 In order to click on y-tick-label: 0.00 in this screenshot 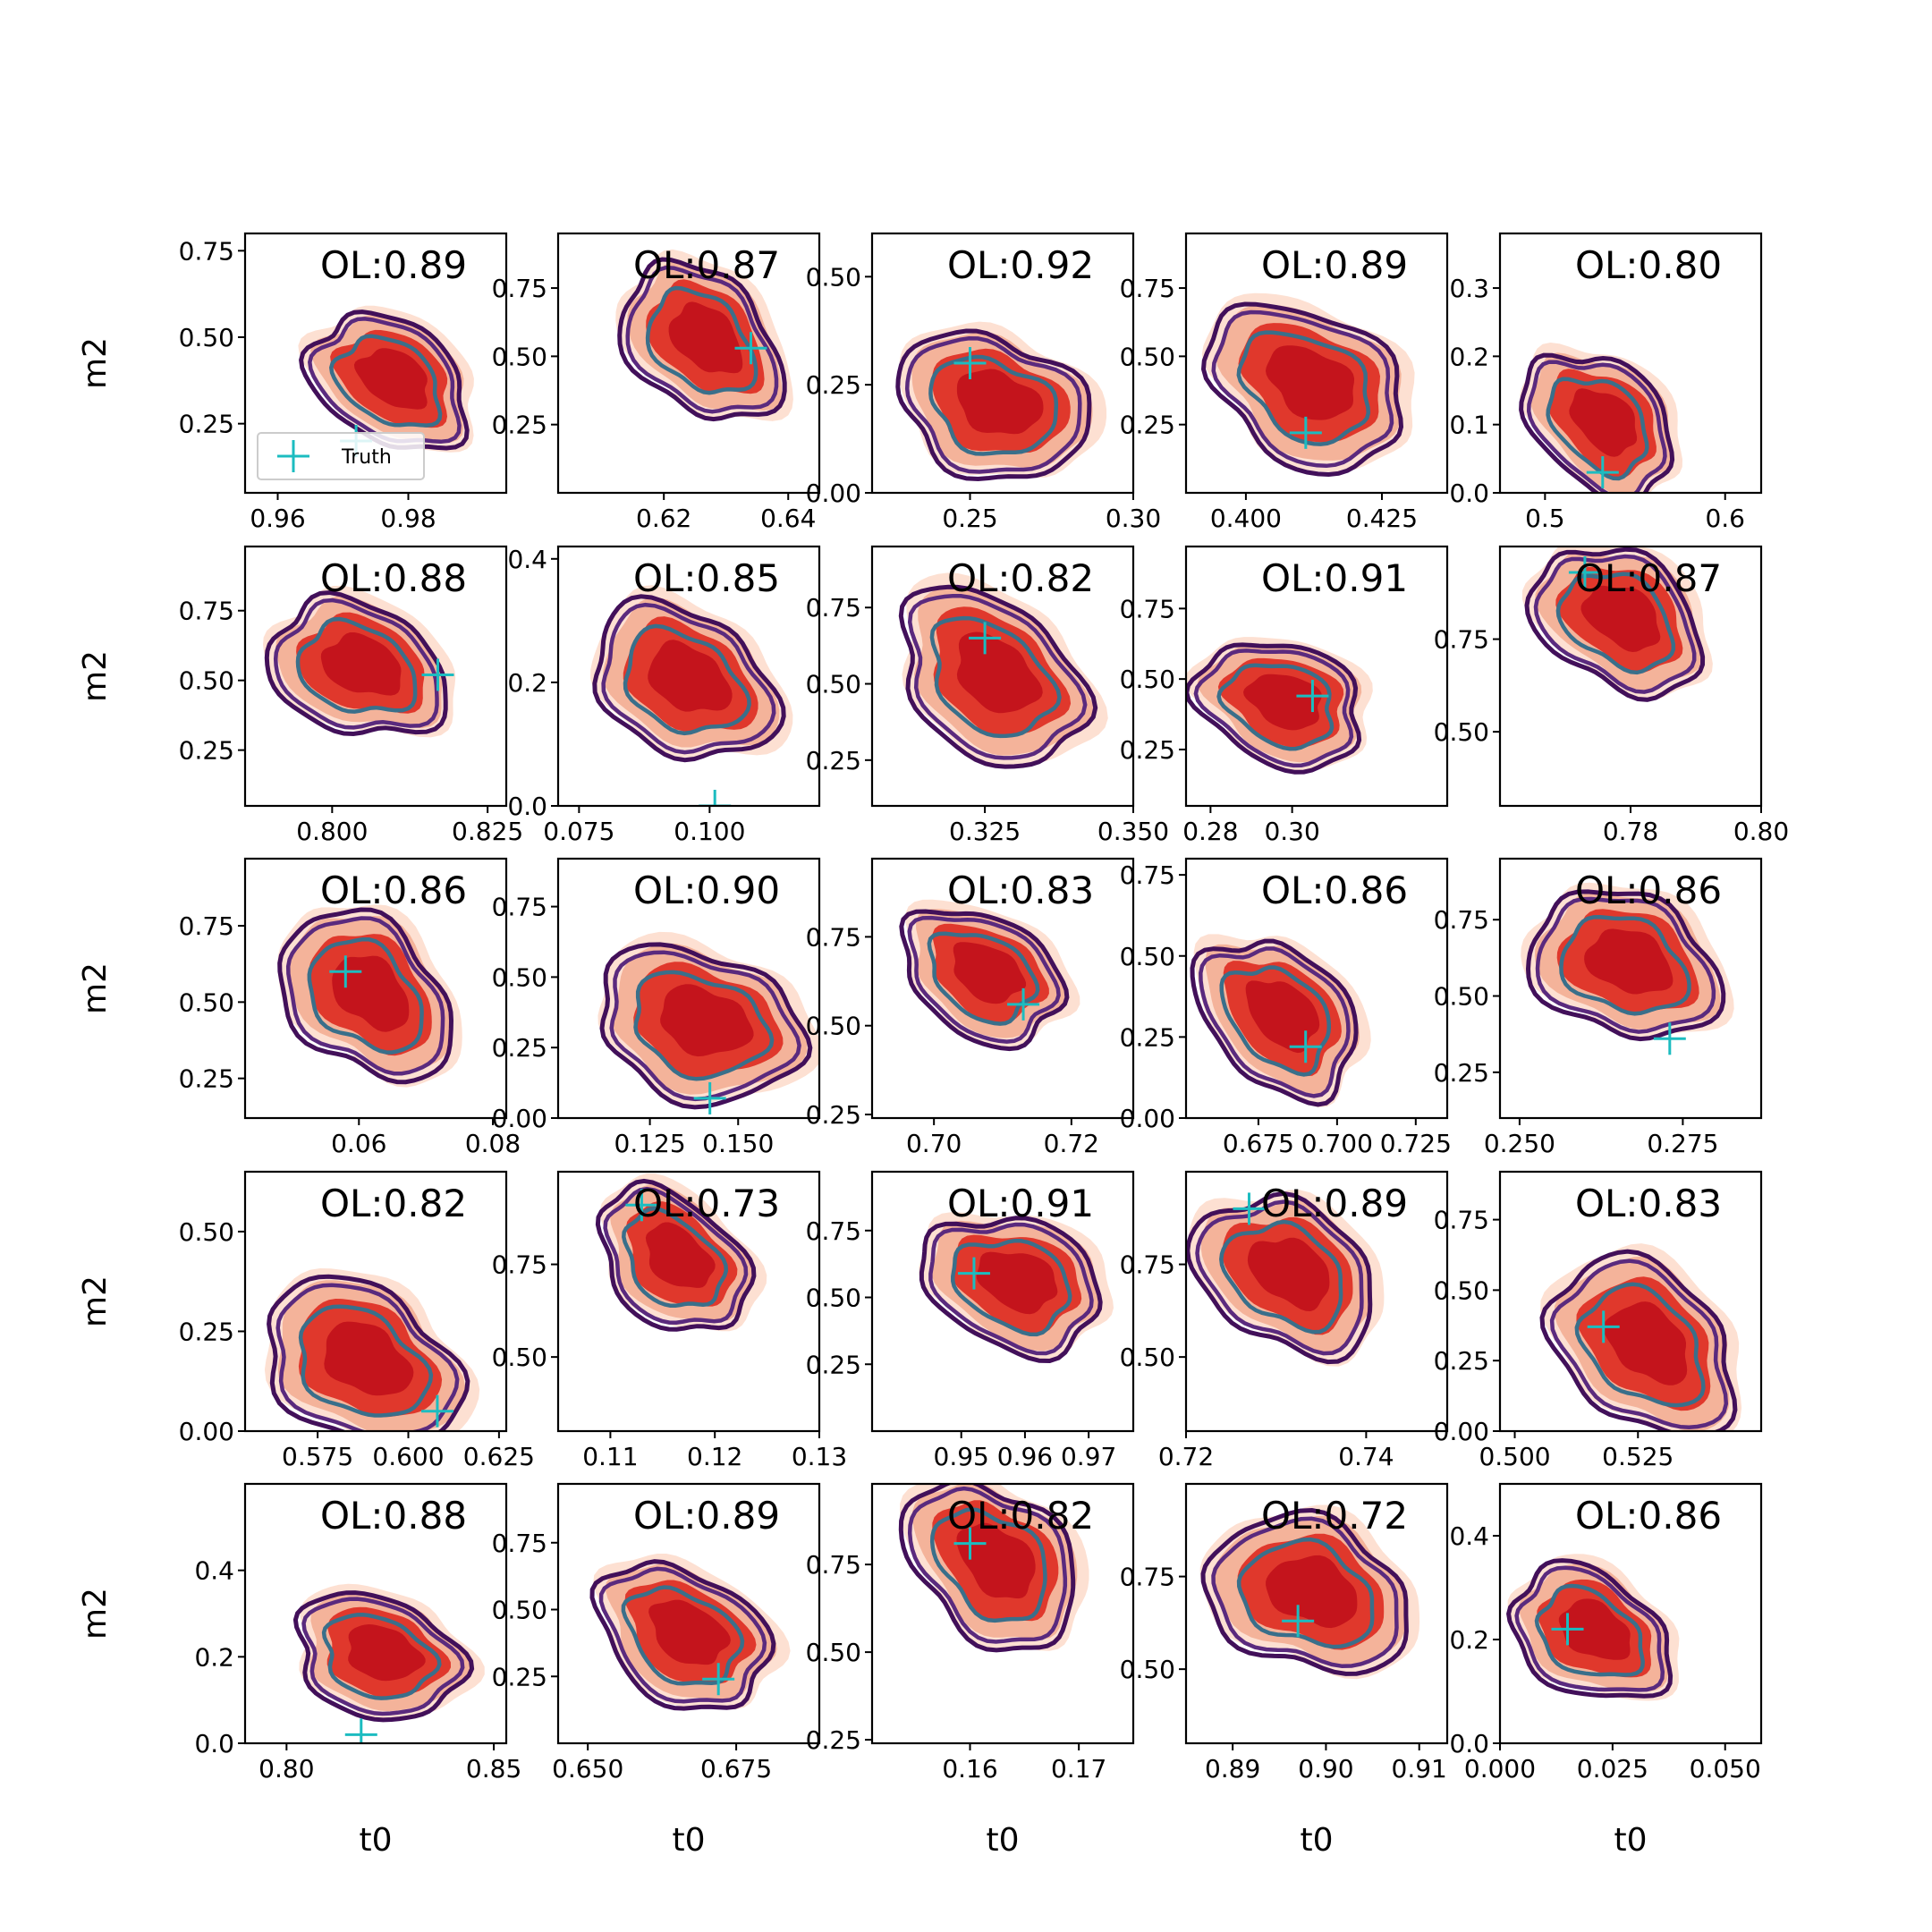, I will do `click(833, 493)`.